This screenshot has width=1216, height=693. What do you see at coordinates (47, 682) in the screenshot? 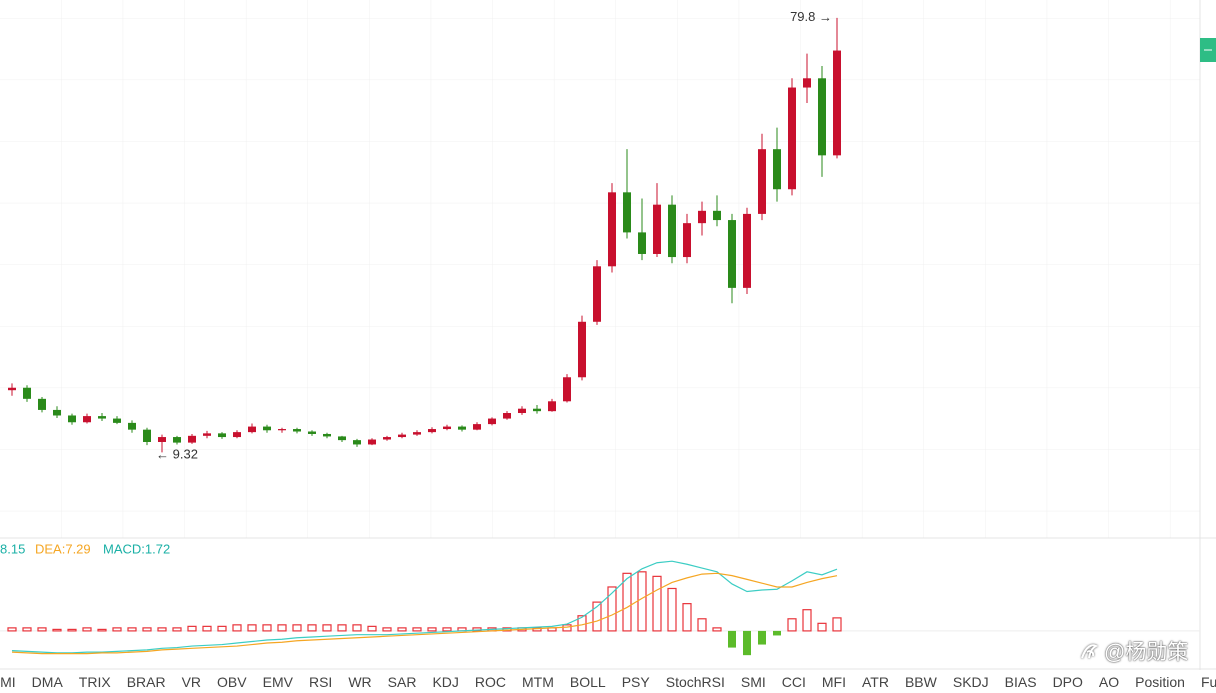
I see `indicator-tab: DMA` at bounding box center [47, 682].